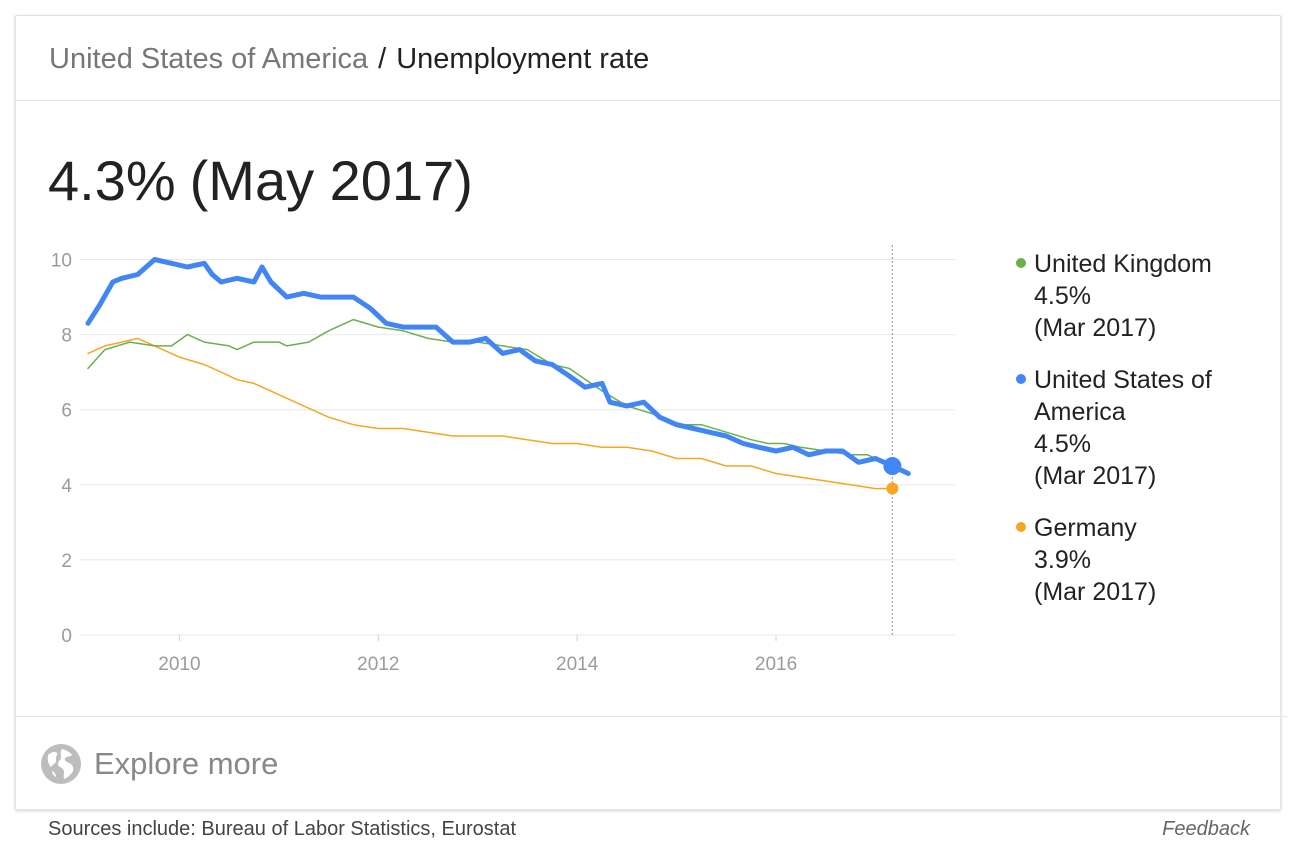 The image size is (1308, 859). Describe the element at coordinates (1085, 528) in the screenshot. I see `legend-name: Germany` at that location.